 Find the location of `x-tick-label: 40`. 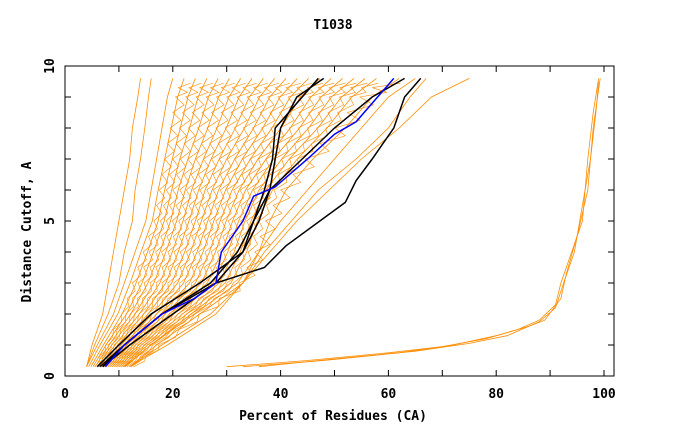

x-tick-label: 40 is located at coordinates (281, 394).